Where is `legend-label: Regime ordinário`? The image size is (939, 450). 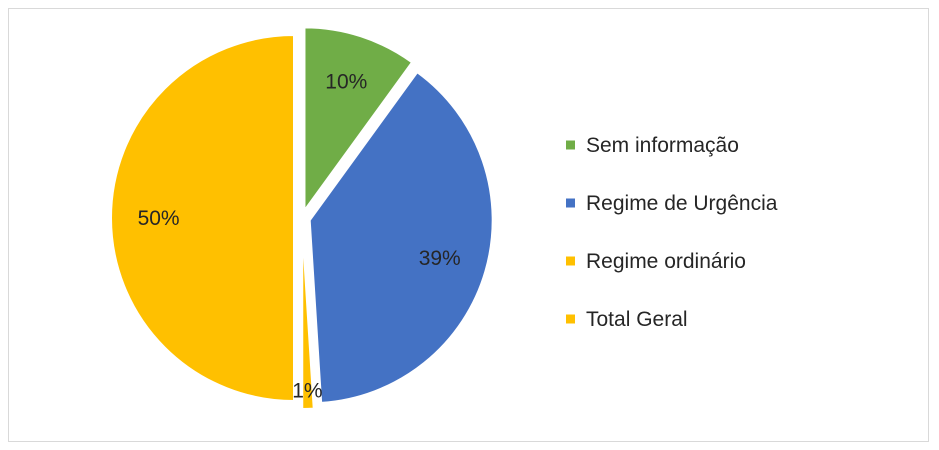 legend-label: Regime ordinário is located at coordinates (666, 261).